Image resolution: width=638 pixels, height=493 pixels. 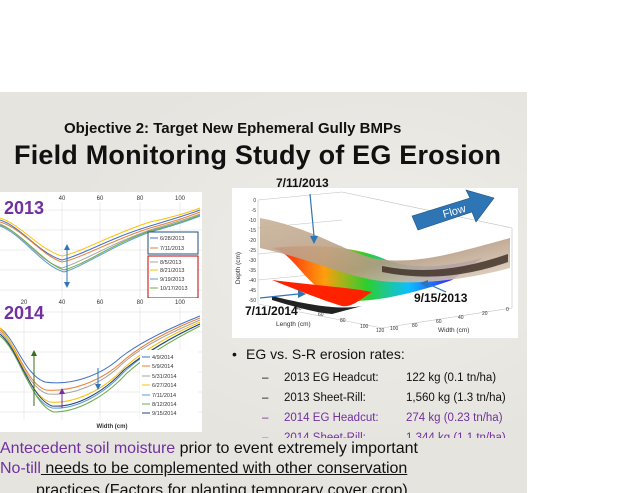 I want to click on legend-2014-5: 8/12/2014, so click(x=164, y=405).